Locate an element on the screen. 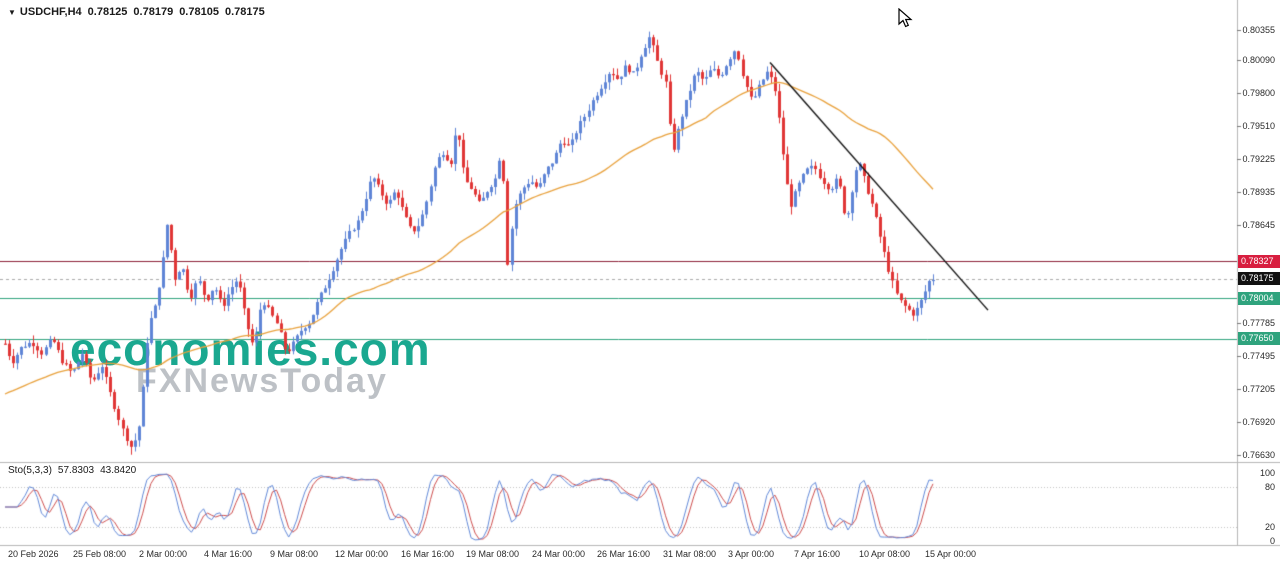 This screenshot has width=1280, height=567. price-axis-label: 0.78935 is located at coordinates (1258, 192).